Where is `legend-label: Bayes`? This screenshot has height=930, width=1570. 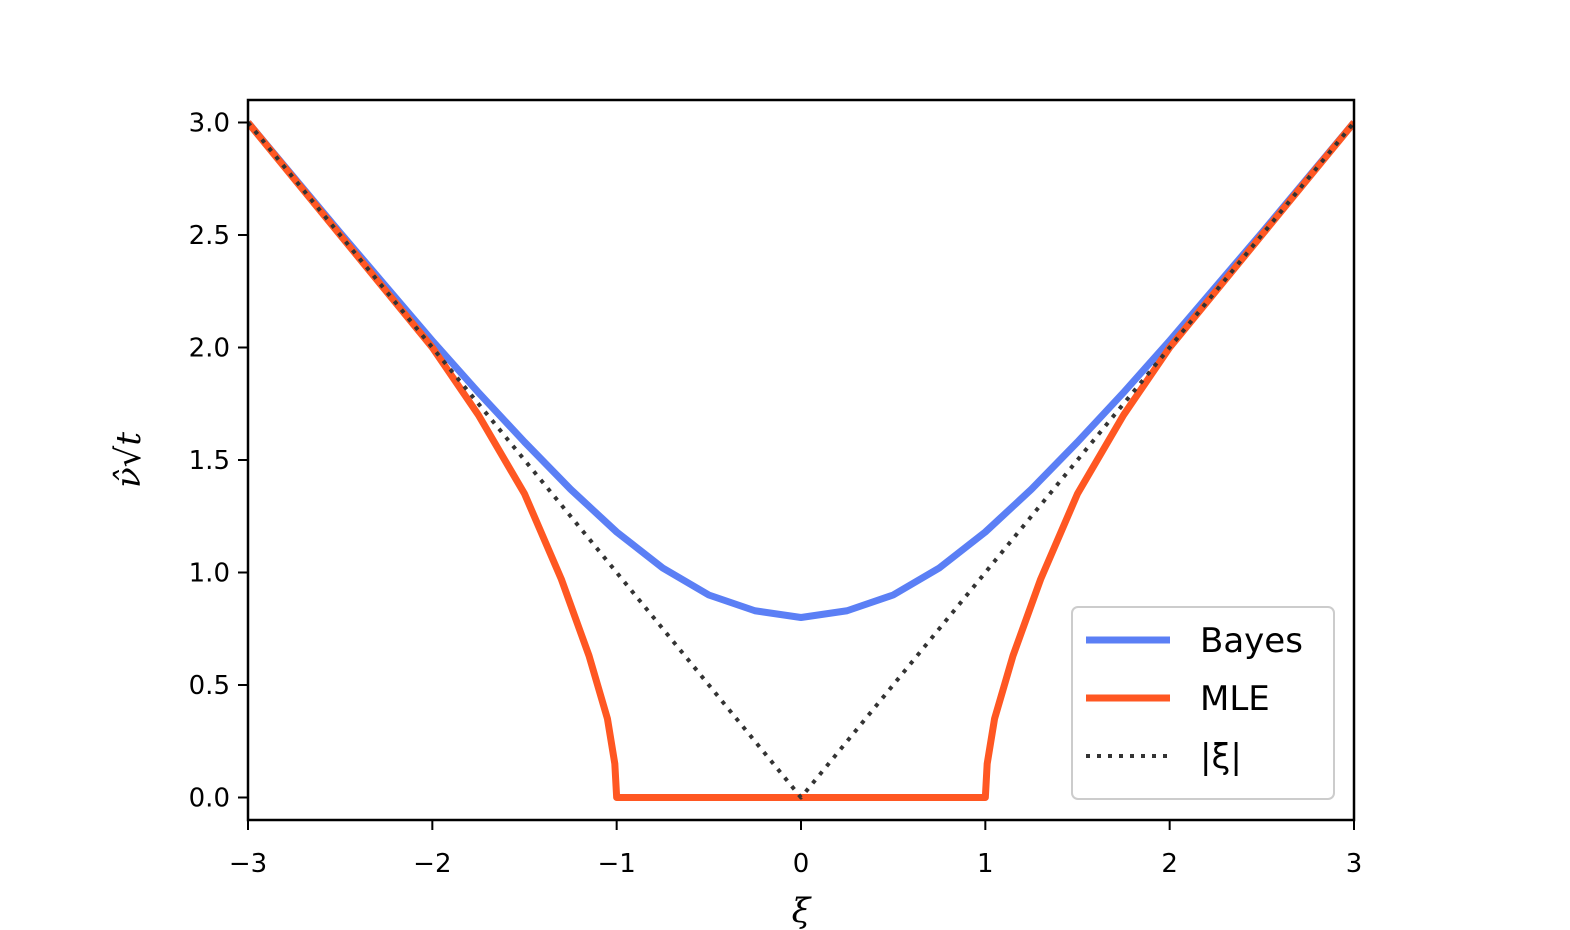 legend-label: Bayes is located at coordinates (1251, 641).